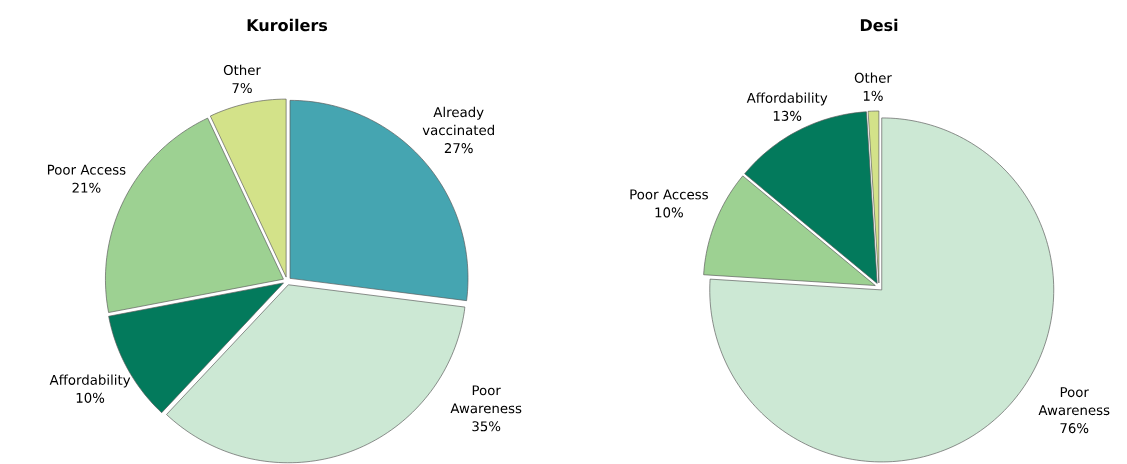 The image size is (1127, 464). Describe the element at coordinates (458, 121) in the screenshot. I see `slice-label: Already vaccinated` at that location.